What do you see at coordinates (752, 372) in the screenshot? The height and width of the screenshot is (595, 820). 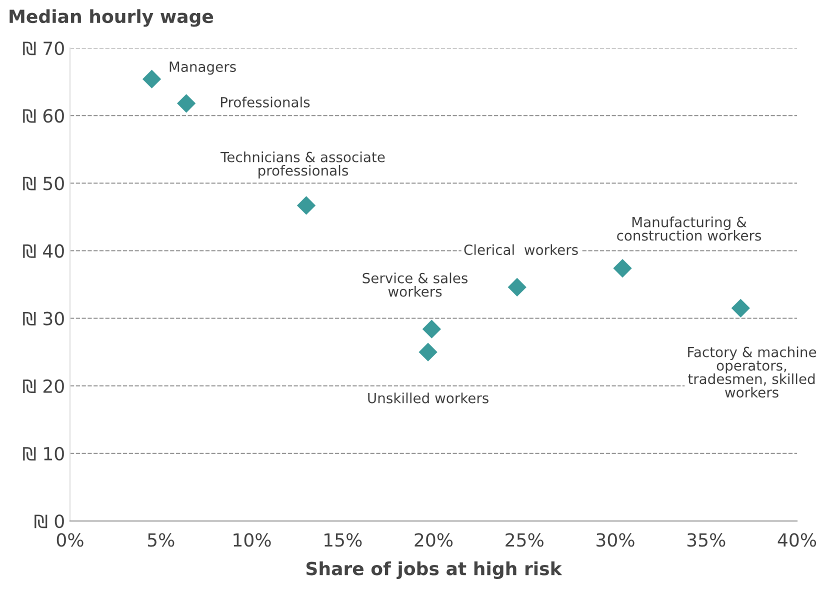 I see `annotation: Factory & machine operators, tradesmen, skilled workers` at bounding box center [752, 372].